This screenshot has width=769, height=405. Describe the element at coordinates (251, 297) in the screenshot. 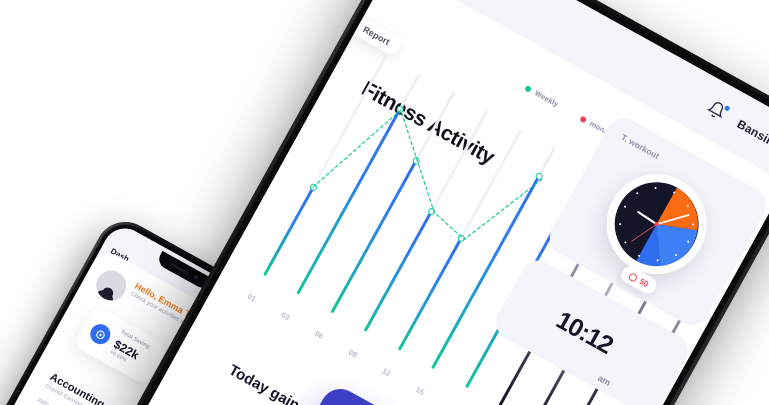

I see `x-axis-label: 01` at that location.